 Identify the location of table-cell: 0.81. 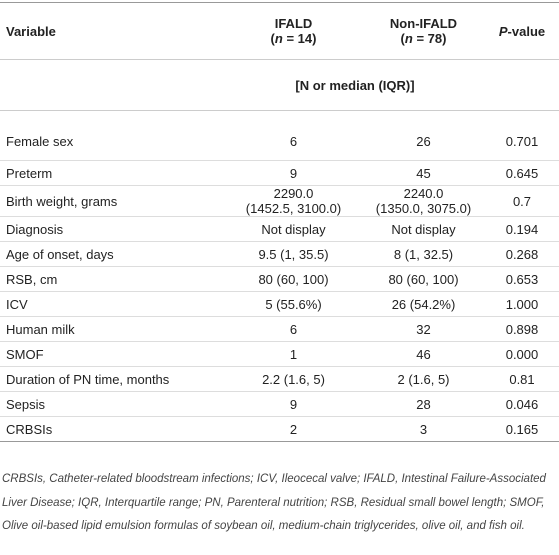
(522, 379).